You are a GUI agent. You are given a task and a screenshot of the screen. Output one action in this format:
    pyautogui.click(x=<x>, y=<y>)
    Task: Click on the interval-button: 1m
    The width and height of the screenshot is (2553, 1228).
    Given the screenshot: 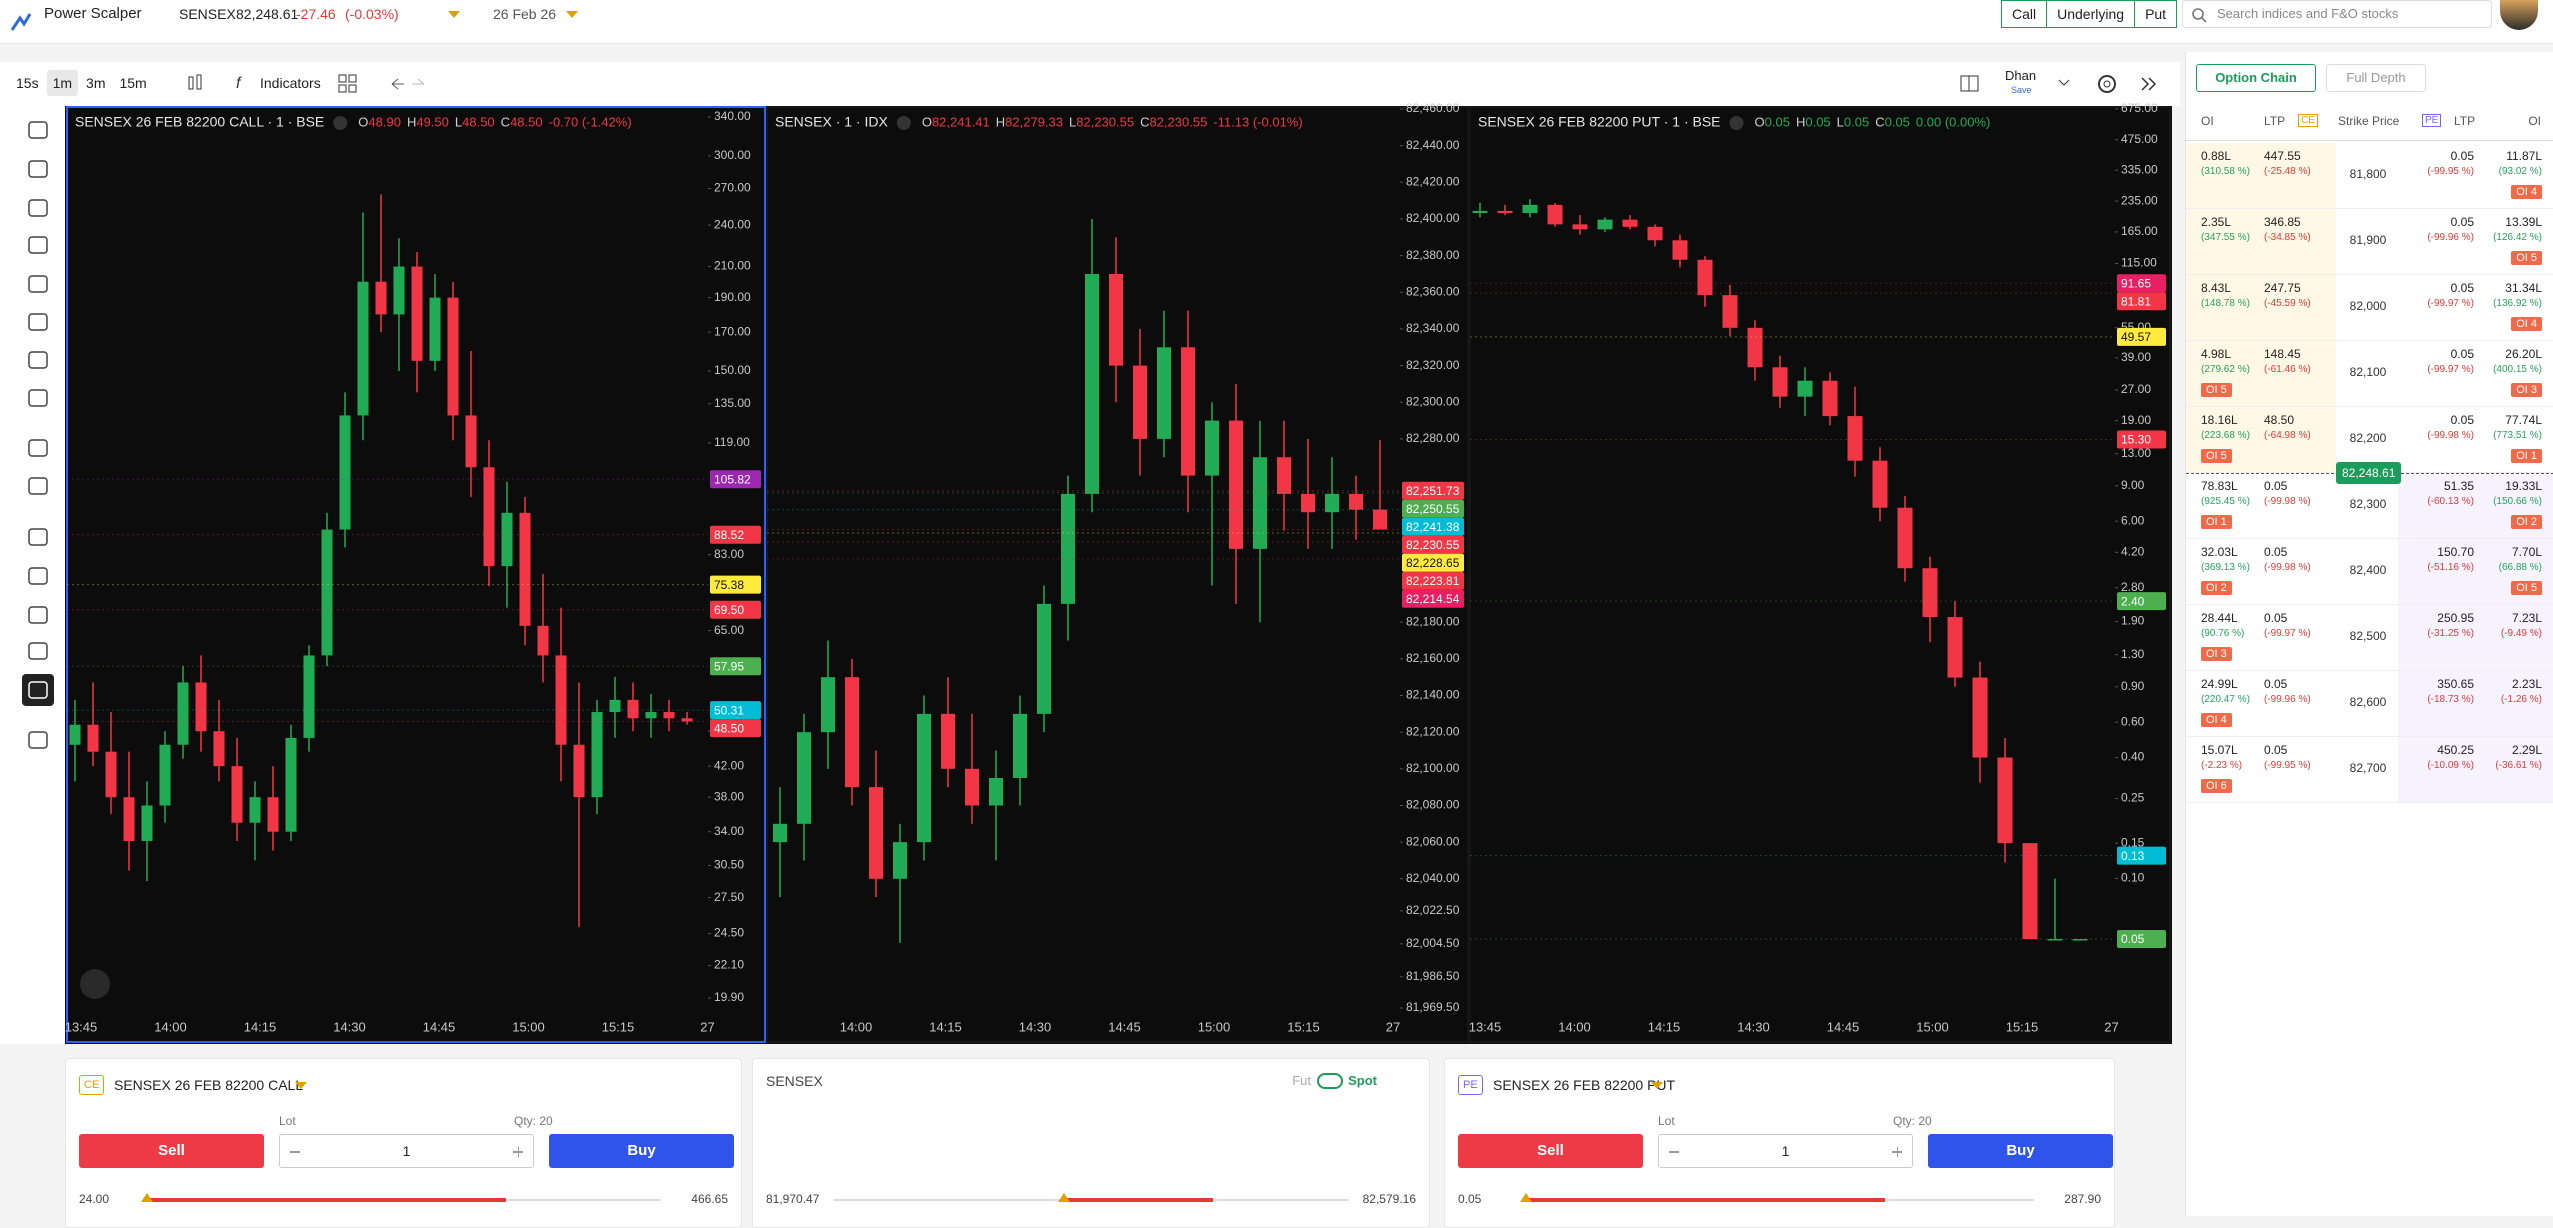 What is the action you would take?
    pyautogui.click(x=62, y=83)
    